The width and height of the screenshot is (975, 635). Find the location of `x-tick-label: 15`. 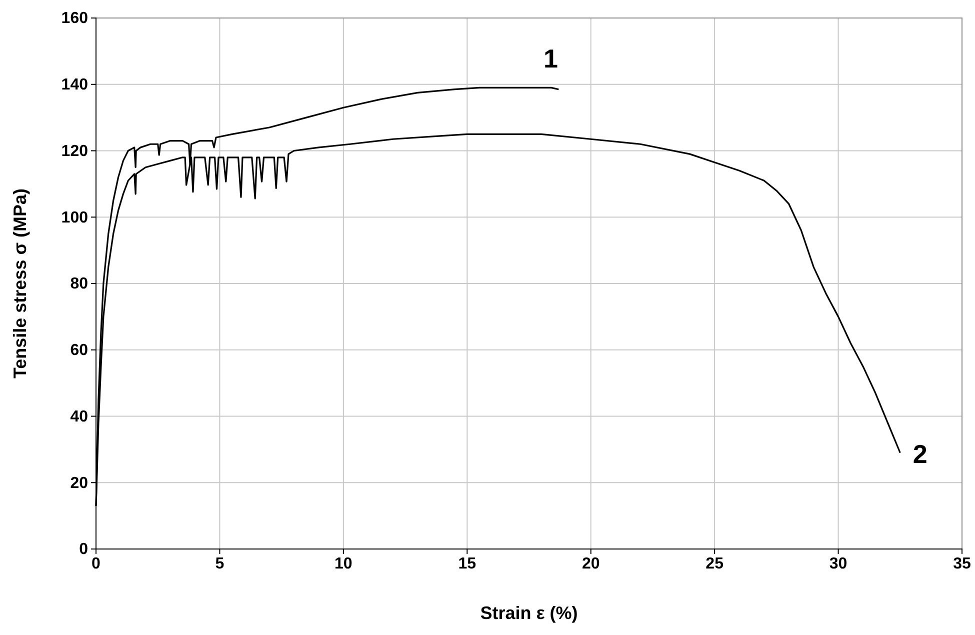

x-tick-label: 15 is located at coordinates (467, 563).